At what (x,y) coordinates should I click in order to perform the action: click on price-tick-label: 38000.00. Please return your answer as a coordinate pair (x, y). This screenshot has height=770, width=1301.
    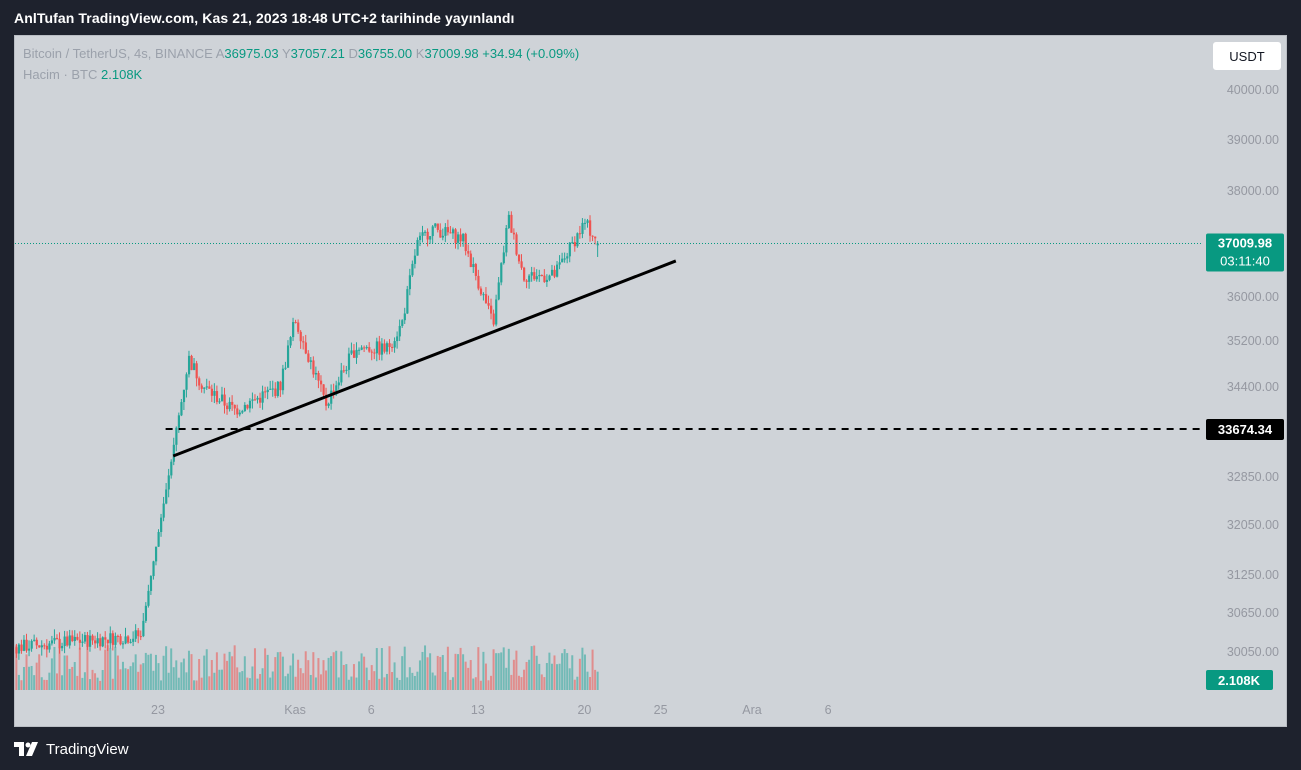
    Looking at the image, I should click on (1253, 191).